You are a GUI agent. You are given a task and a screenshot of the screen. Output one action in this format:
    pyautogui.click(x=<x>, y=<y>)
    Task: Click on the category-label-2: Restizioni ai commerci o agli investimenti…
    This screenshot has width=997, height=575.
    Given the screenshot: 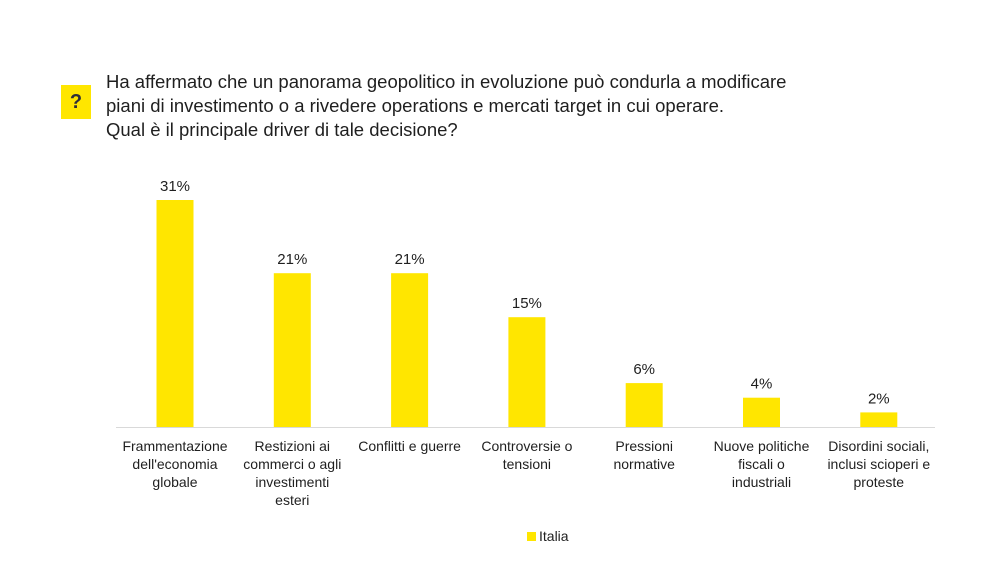 What is the action you would take?
    pyautogui.click(x=292, y=473)
    